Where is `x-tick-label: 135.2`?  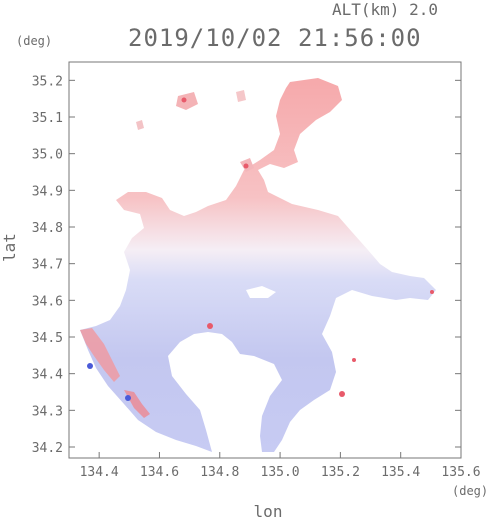
x-tick-label: 135.2 is located at coordinates (340, 472).